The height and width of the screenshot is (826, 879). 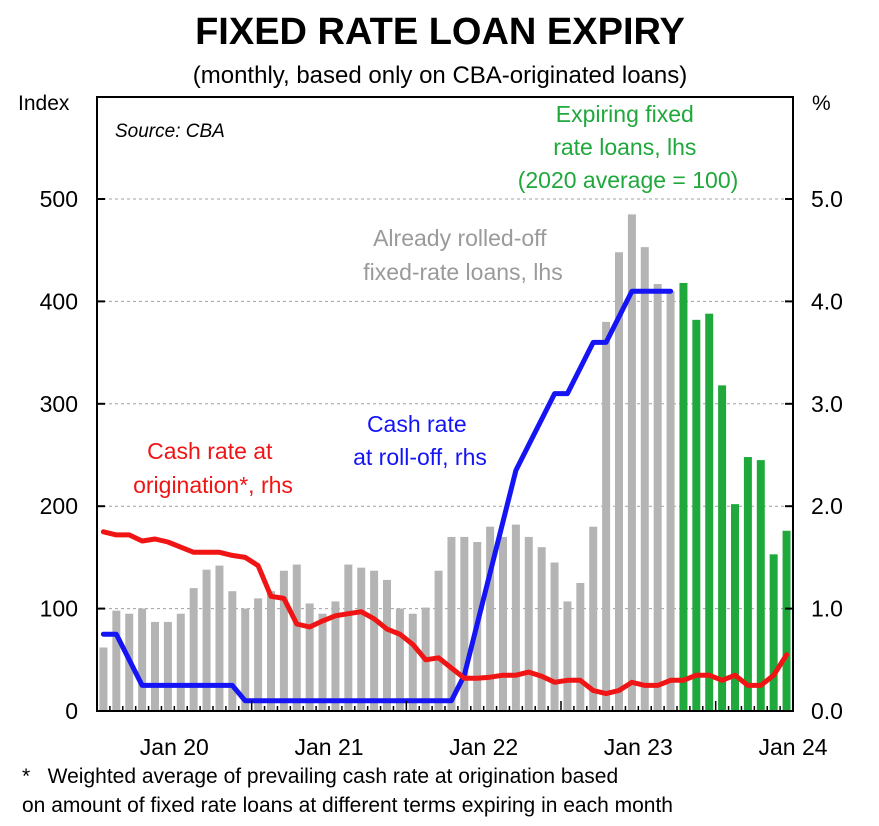 What do you see at coordinates (821, 103) in the screenshot?
I see `right-axis-unit: %` at bounding box center [821, 103].